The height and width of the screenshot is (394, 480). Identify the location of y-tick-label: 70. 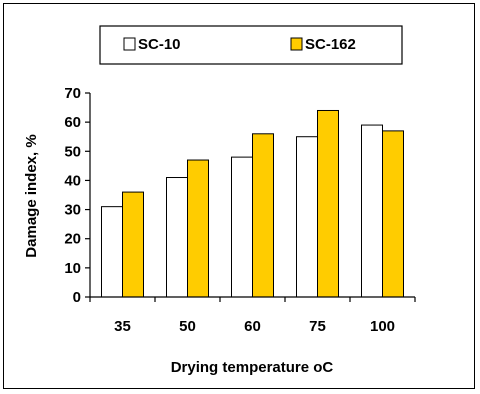
(72, 93).